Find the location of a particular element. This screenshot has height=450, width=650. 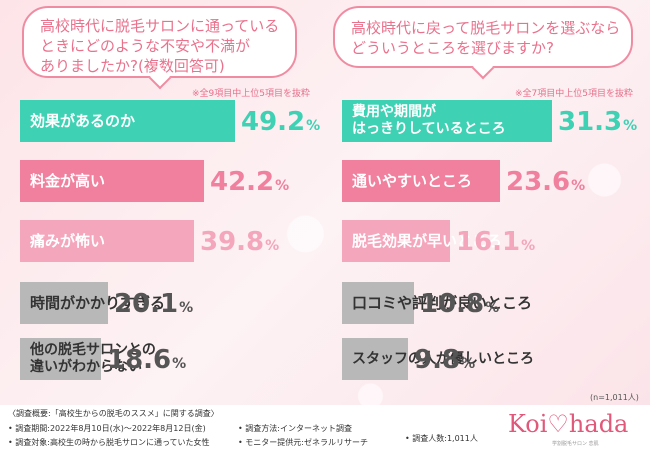

left-question-line-3: ありましたか?(複数回答可) is located at coordinates (132, 66).